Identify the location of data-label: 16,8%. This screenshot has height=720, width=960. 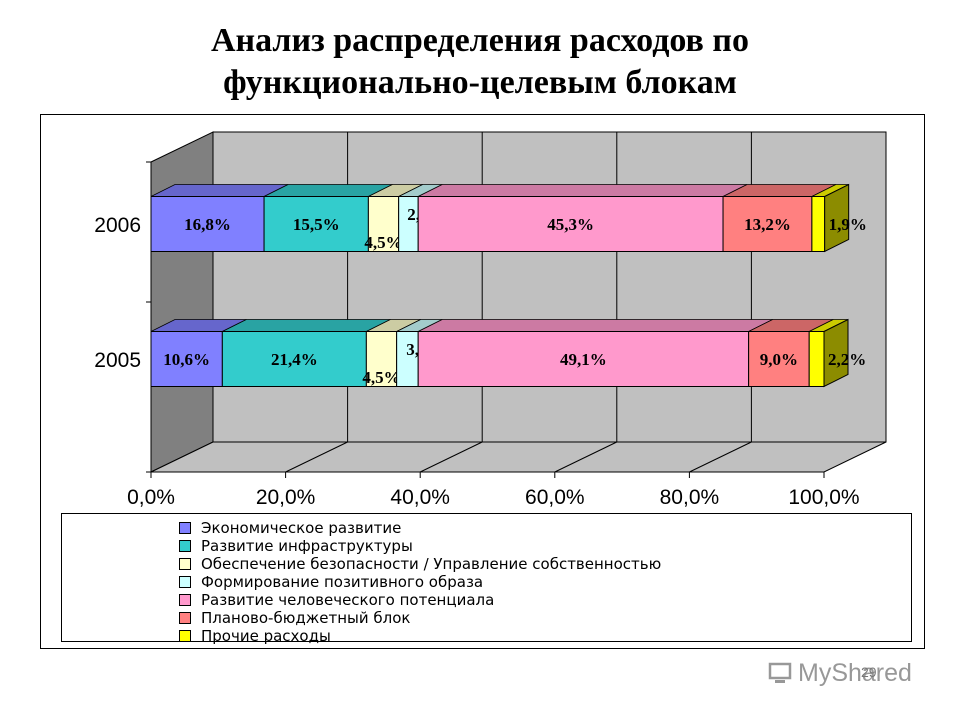
(207, 224).